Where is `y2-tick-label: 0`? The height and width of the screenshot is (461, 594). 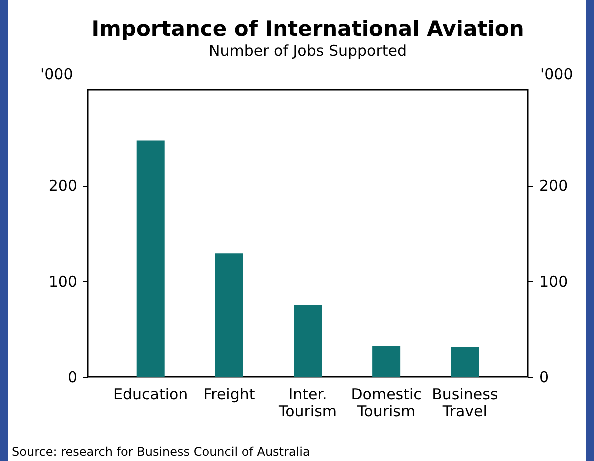 y2-tick-label: 0 is located at coordinates (545, 377).